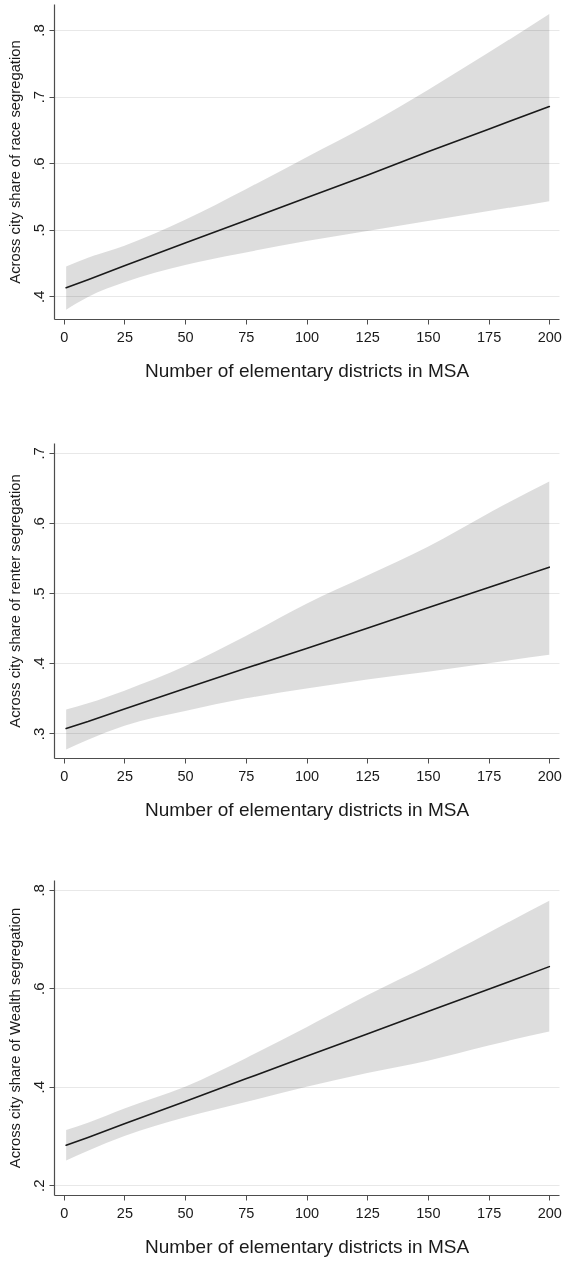  Describe the element at coordinates (14, 1038) in the screenshot. I see `y-axis-title: Across city share of Wealth segregation` at that location.